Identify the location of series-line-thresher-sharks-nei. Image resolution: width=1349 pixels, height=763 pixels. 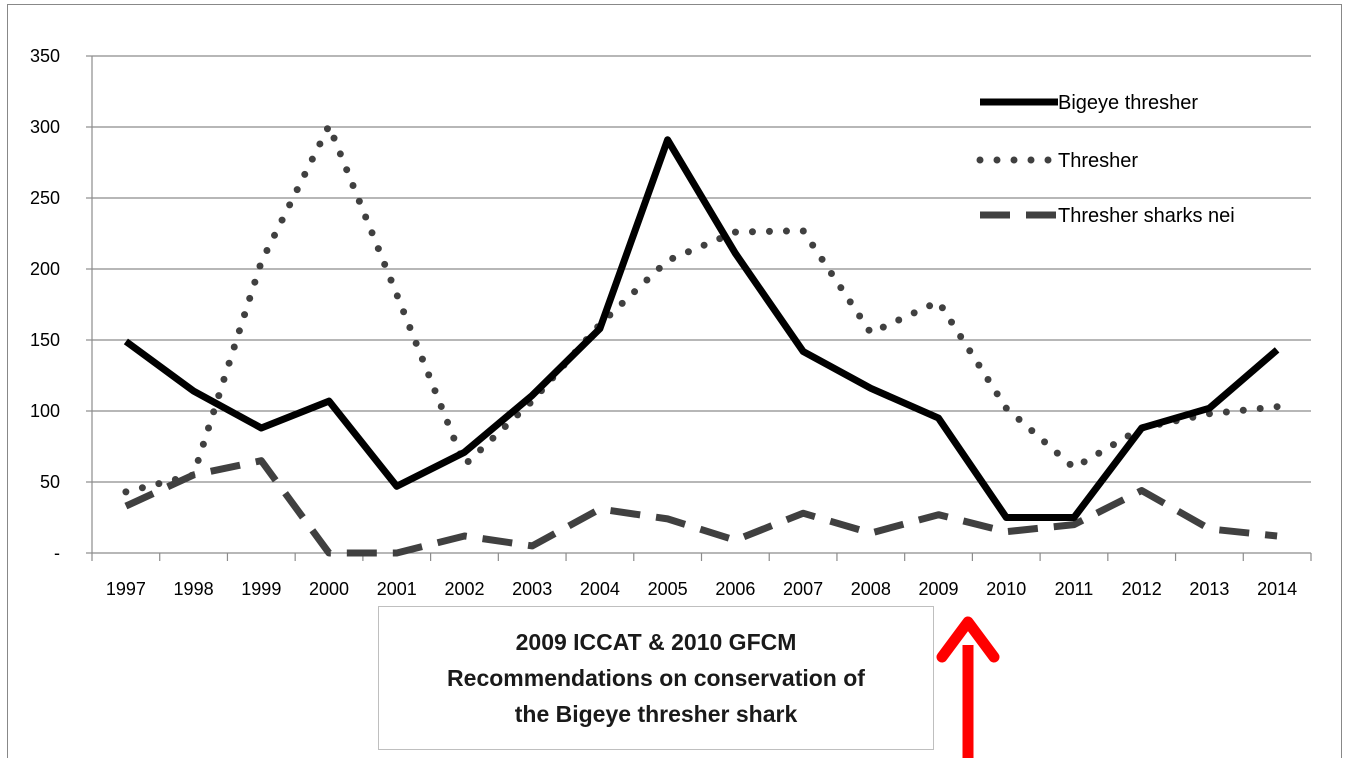
(701, 507).